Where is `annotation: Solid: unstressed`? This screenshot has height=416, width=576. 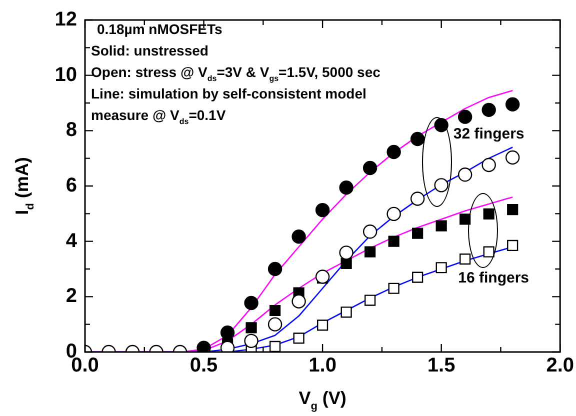 annotation: Solid: unstressed is located at coordinates (149, 50).